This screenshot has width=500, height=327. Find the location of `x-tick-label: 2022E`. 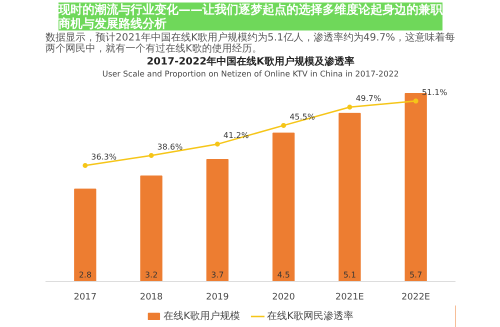

x-tick-label: 2022E is located at coordinates (416, 297).